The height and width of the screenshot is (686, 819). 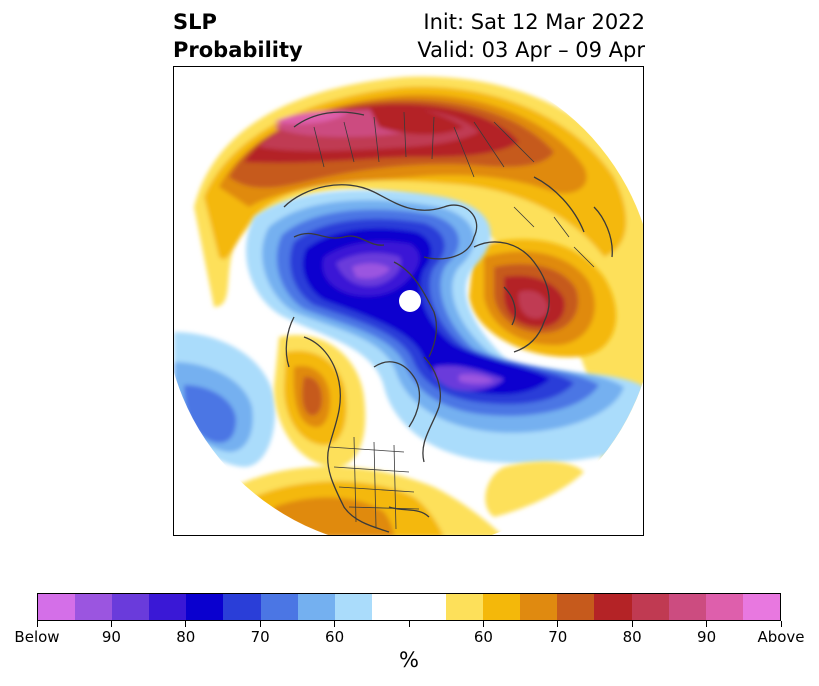 I want to click on title-variable: SLP, so click(x=195, y=22).